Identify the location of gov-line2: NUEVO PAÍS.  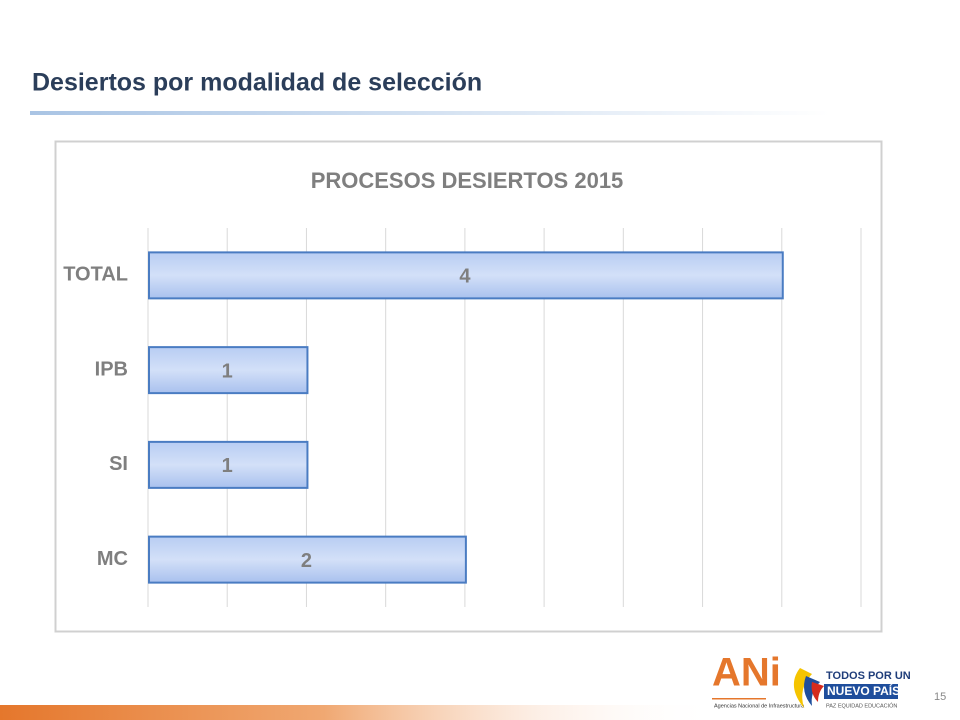
(863, 690).